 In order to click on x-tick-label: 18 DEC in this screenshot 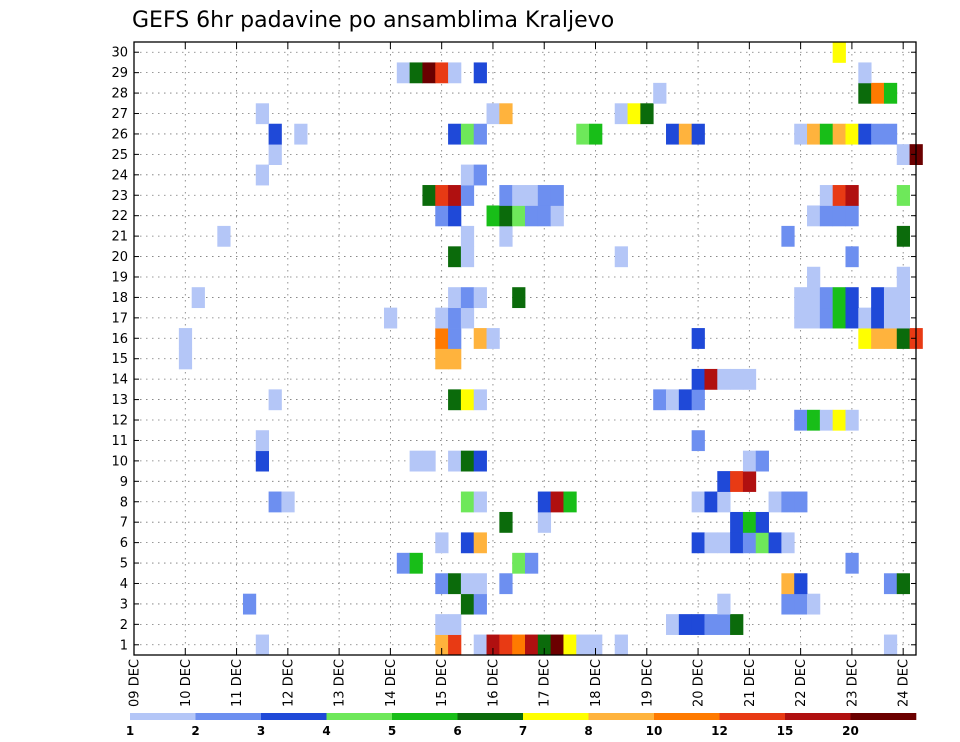, I will do `click(596, 683)`.